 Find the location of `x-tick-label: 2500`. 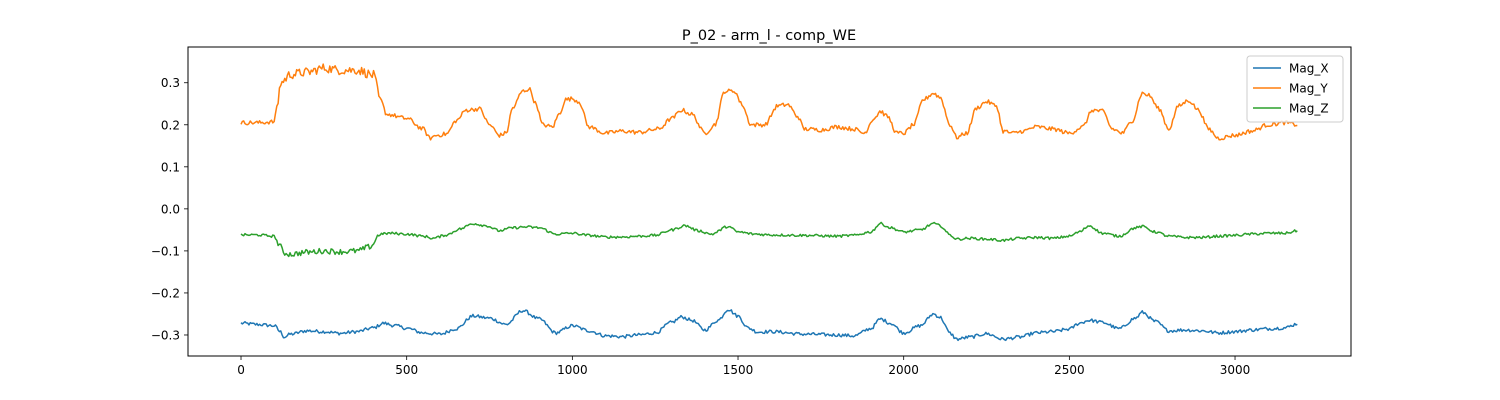

x-tick-label: 2500 is located at coordinates (1069, 370).